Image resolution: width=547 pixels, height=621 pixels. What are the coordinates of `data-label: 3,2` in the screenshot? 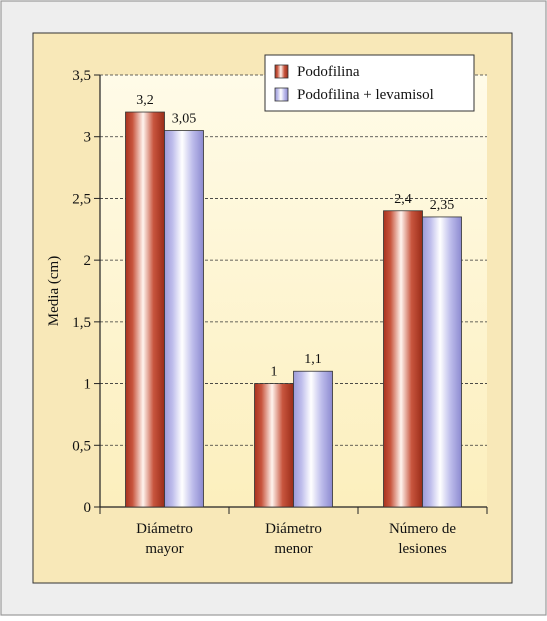 It's located at (145, 100).